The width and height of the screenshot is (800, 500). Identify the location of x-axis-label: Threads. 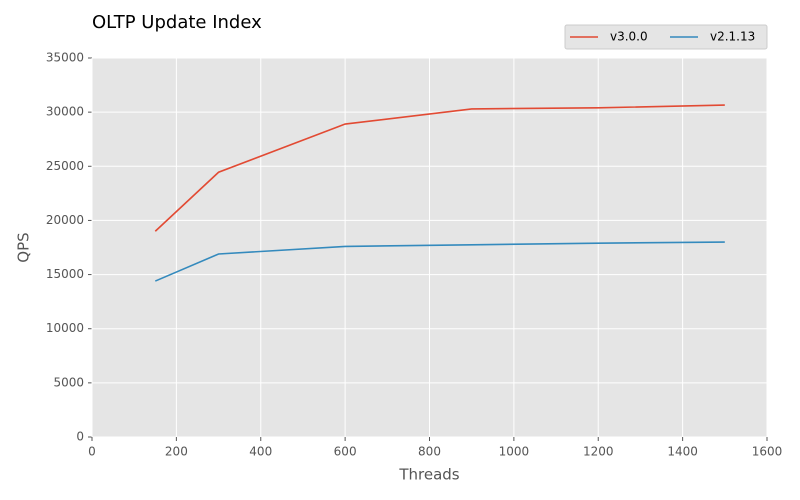
(428, 475).